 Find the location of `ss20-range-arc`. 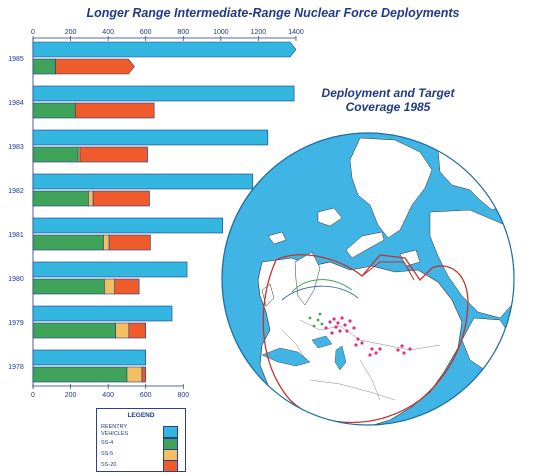

ss20-range-arc is located at coordinates (365, 339).